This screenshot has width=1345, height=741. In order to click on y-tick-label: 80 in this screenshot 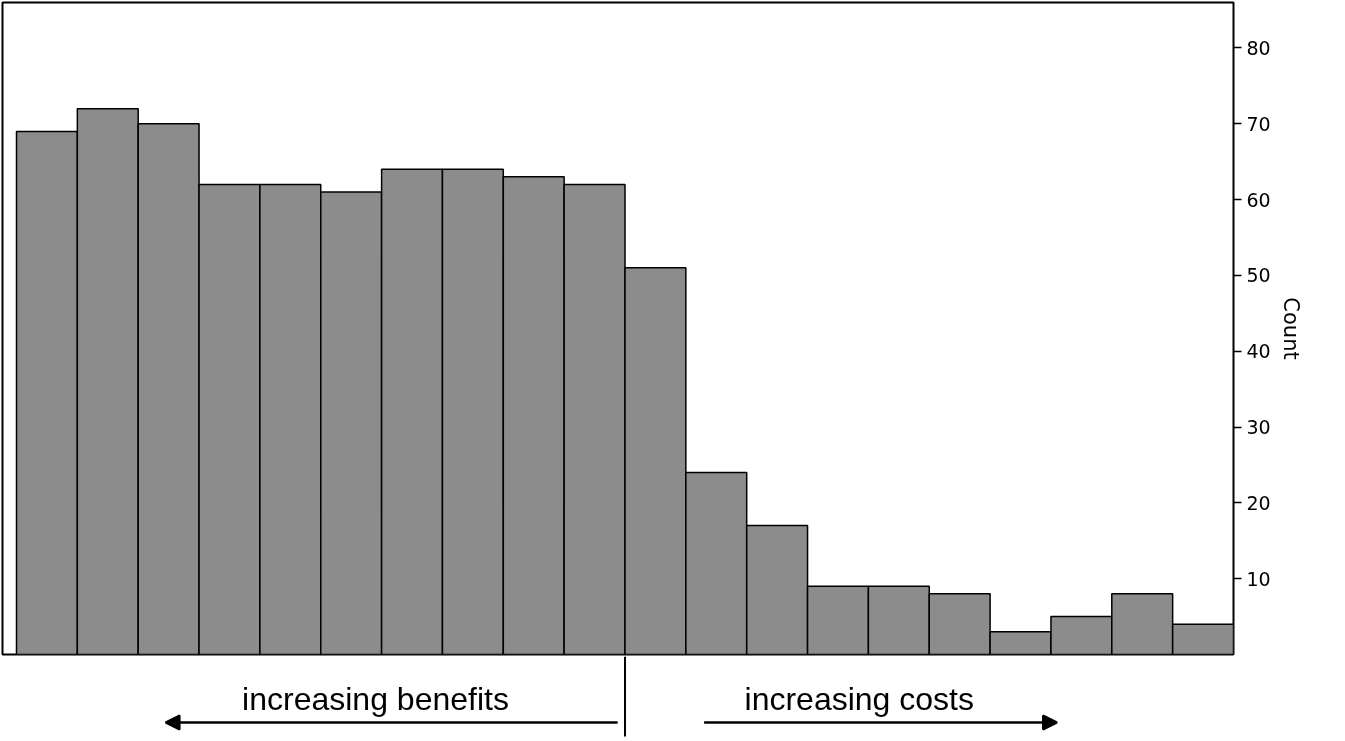, I will do `click(1258, 47)`.